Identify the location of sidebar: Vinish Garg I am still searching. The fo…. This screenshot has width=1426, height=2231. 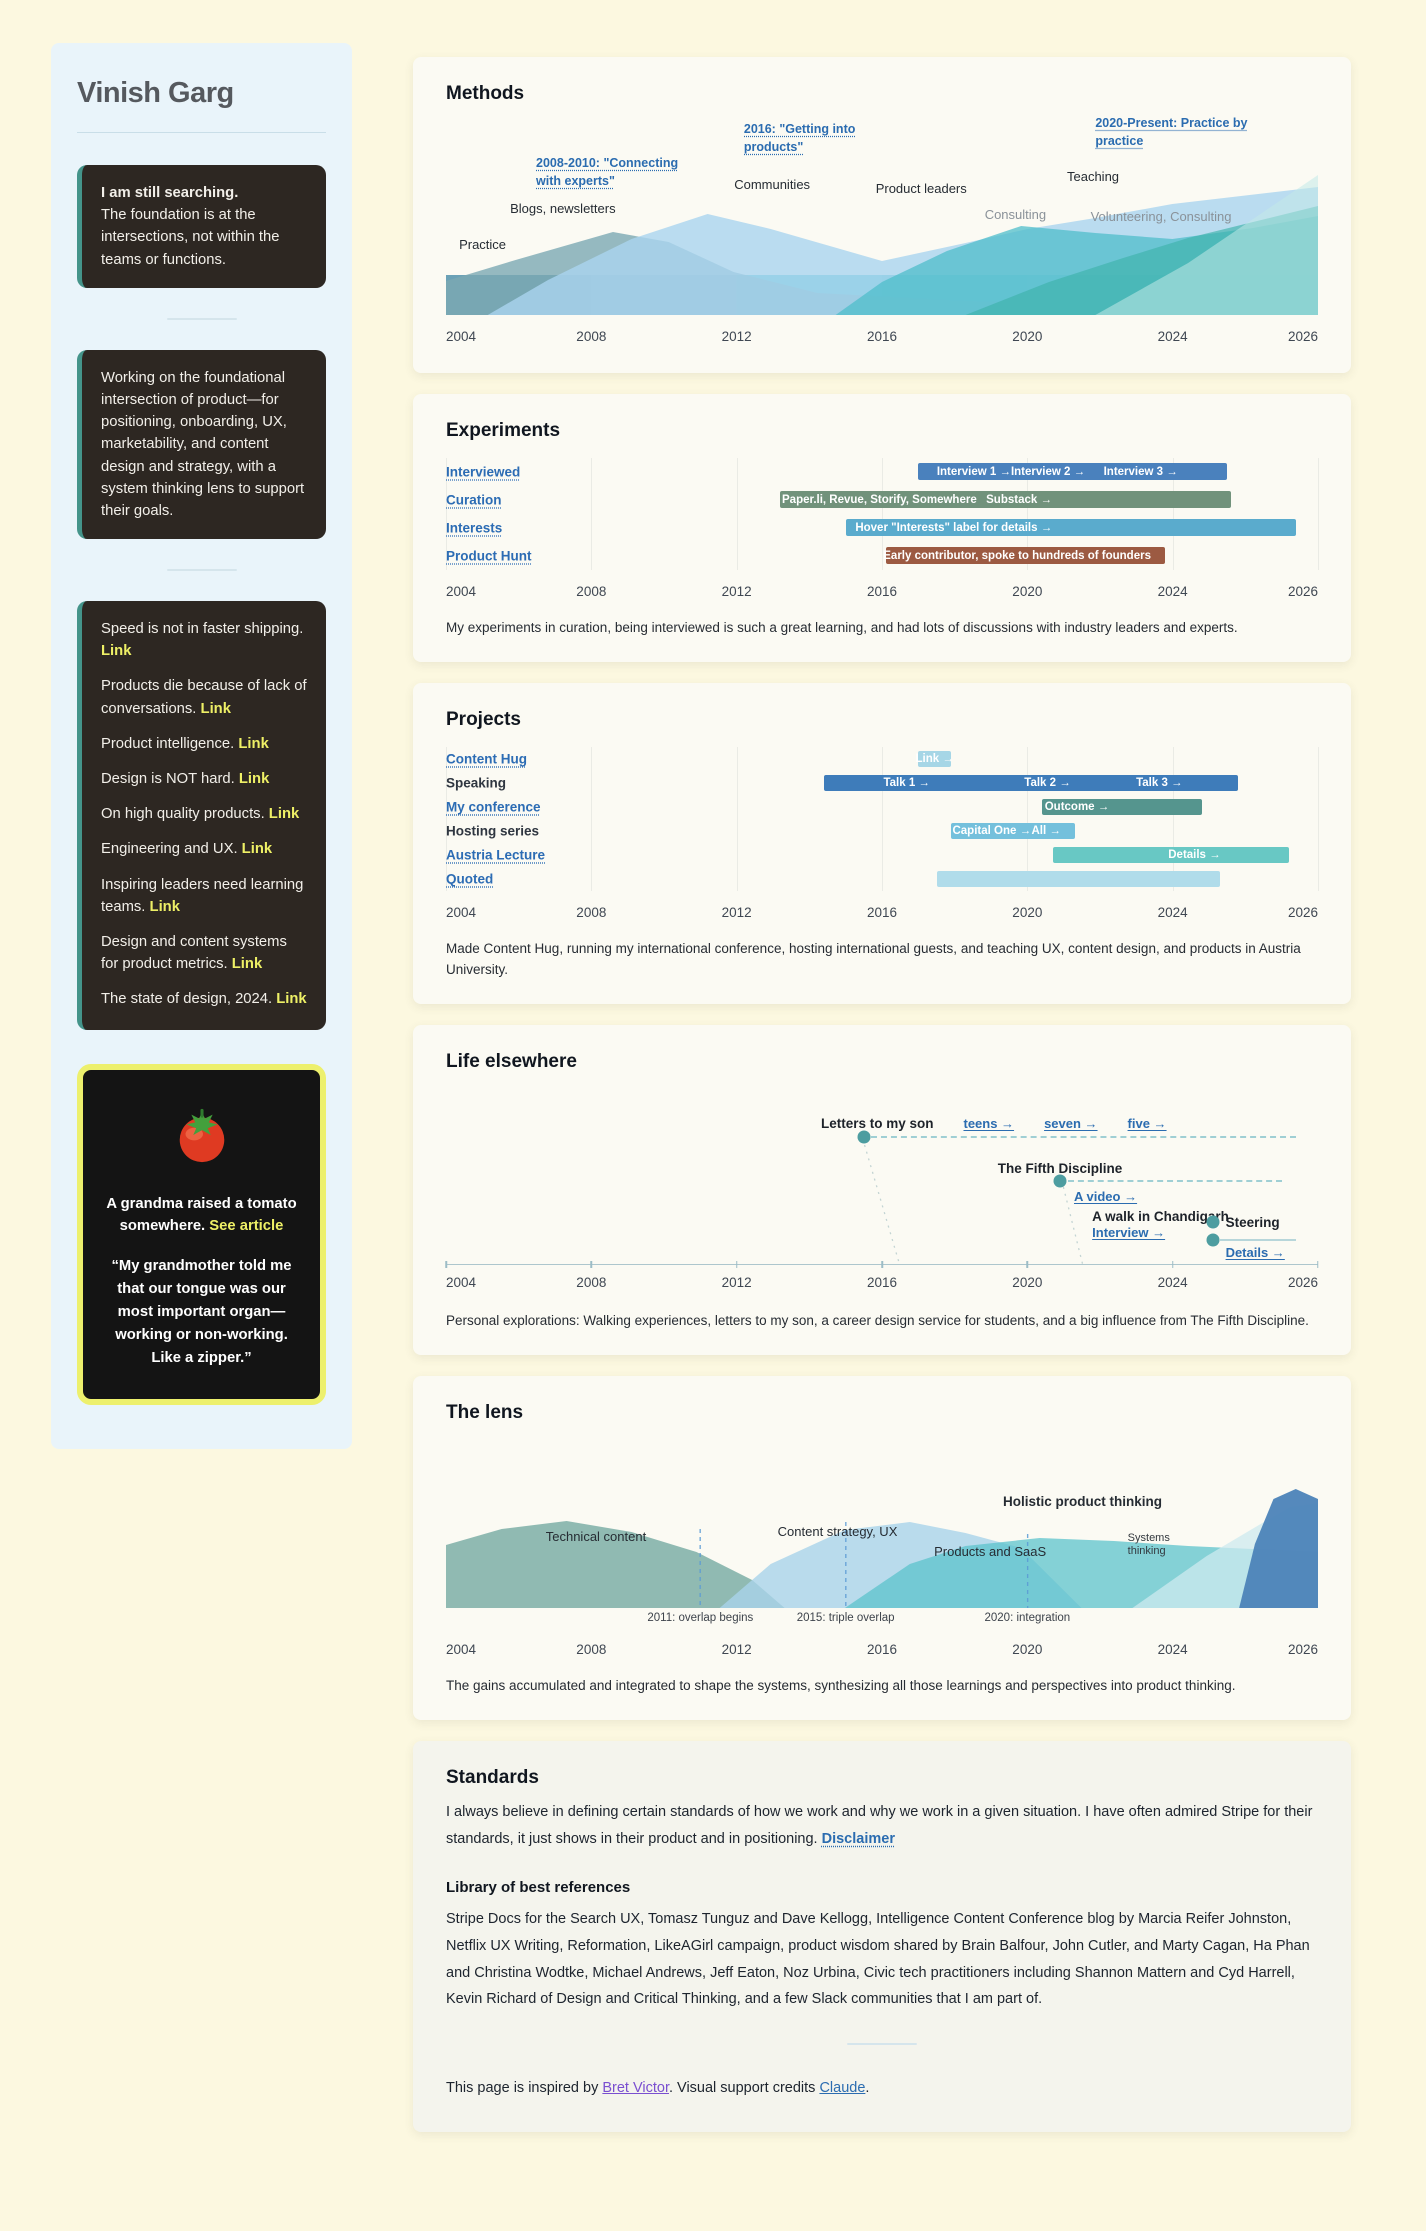
(201, 746).